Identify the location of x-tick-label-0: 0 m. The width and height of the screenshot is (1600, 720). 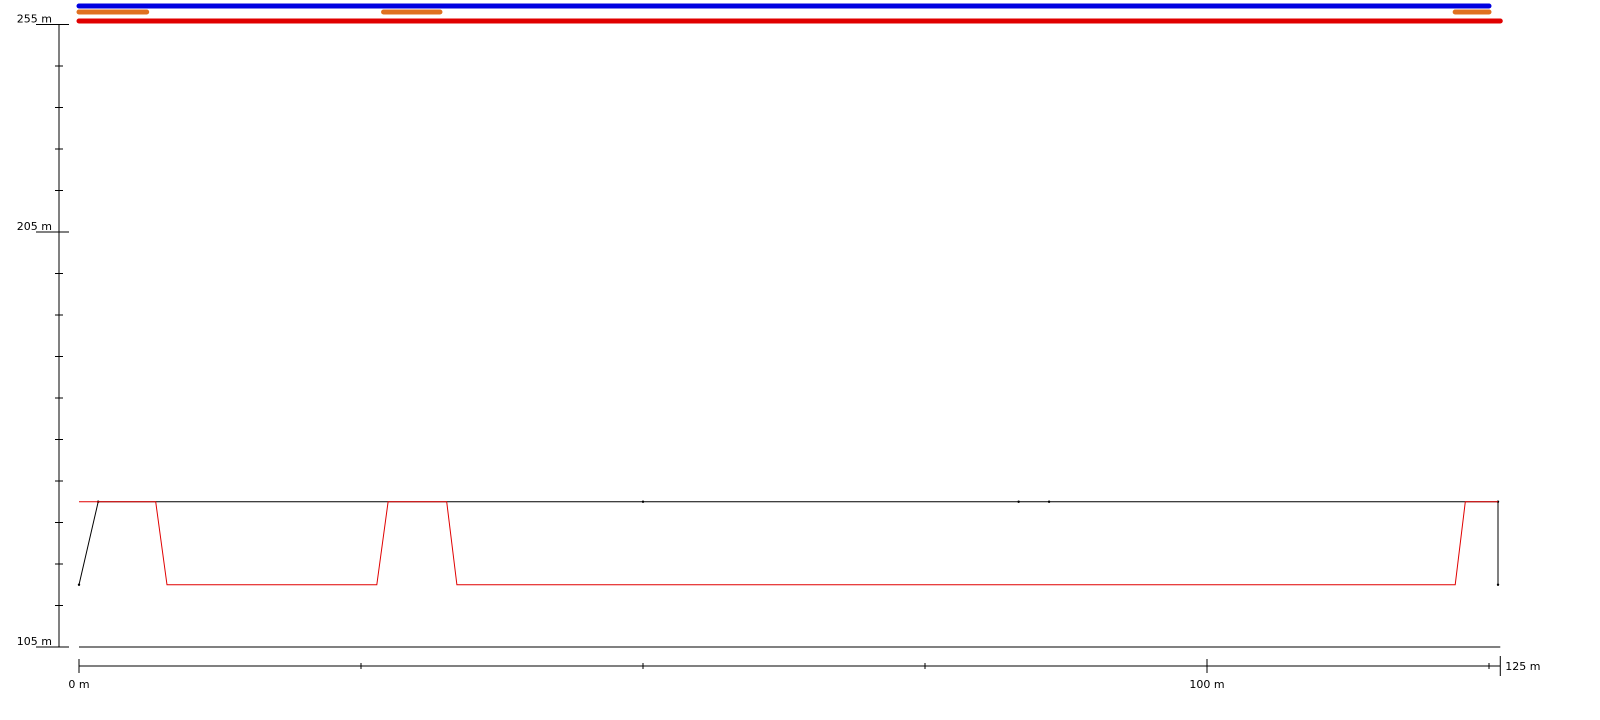
(78, 684).